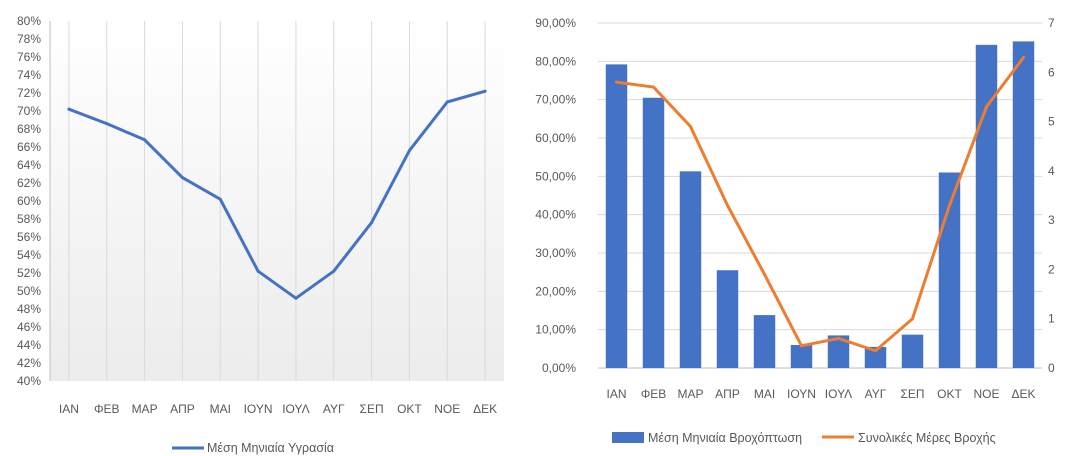 This screenshot has width=1066, height=456. What do you see at coordinates (555, 61) in the screenshot?
I see `y-left-tick-label: 80,00%` at bounding box center [555, 61].